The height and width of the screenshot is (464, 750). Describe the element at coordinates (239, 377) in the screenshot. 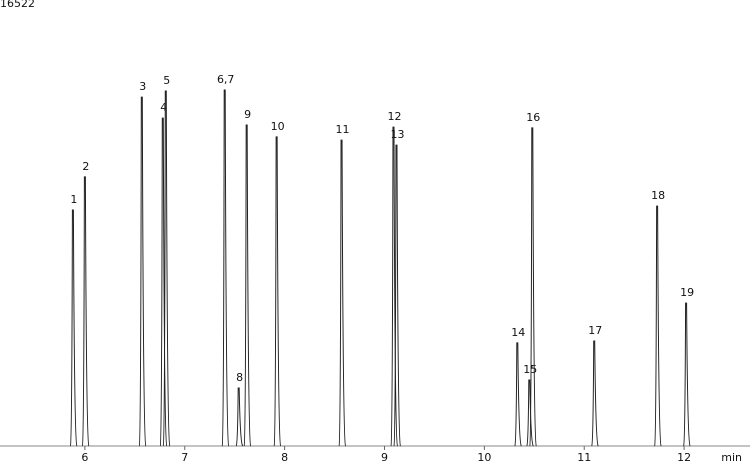

I see `peak-label: 8` at that location.